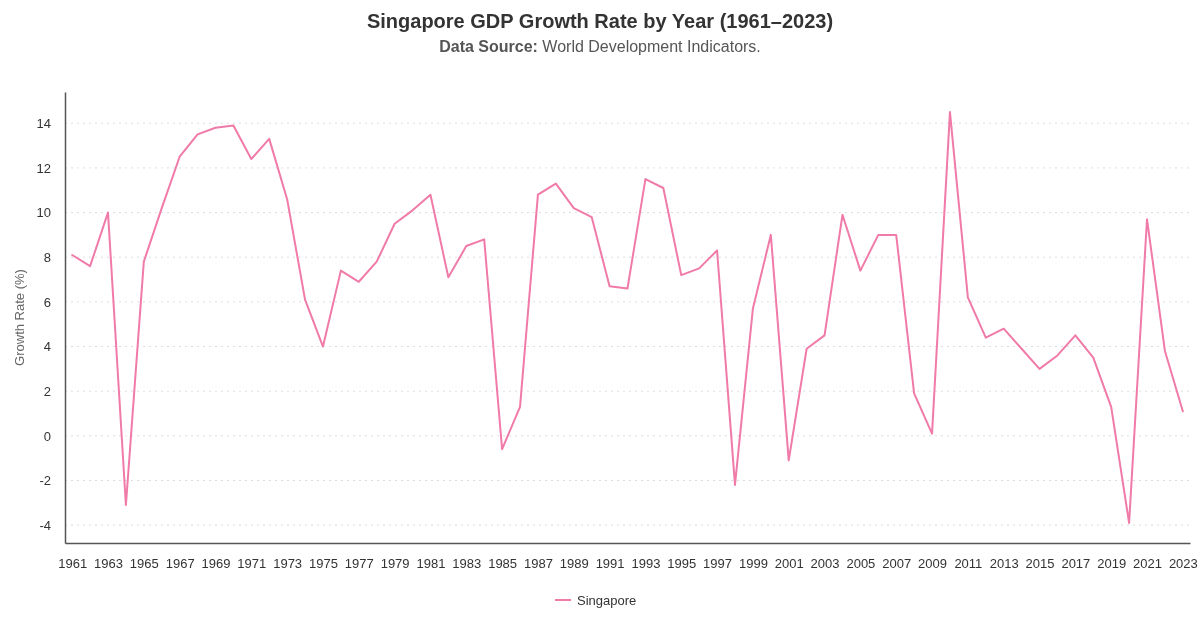 The height and width of the screenshot is (628, 1200). I want to click on x-tick-label: 1995, so click(682, 564).